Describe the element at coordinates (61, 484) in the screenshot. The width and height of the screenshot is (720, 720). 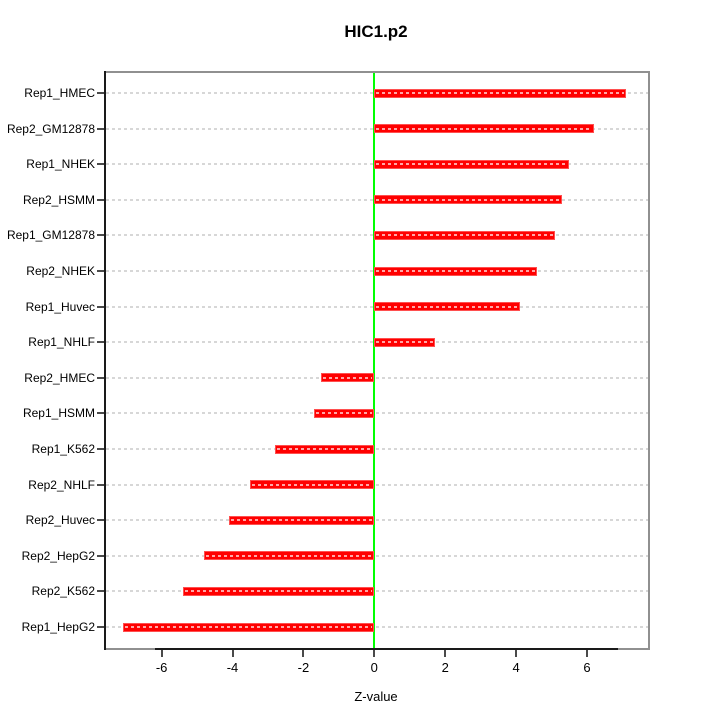
I see `y-category-label: Rep2_NHLF` at that location.